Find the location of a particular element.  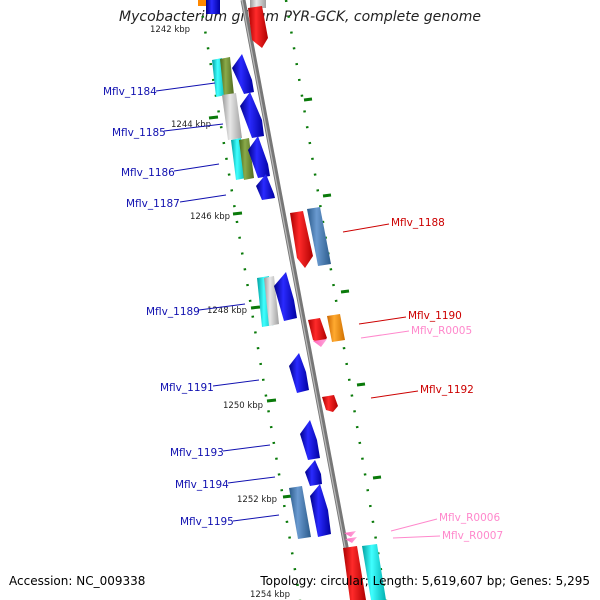

scale-label: 1252 kbp is located at coordinates (257, 500).